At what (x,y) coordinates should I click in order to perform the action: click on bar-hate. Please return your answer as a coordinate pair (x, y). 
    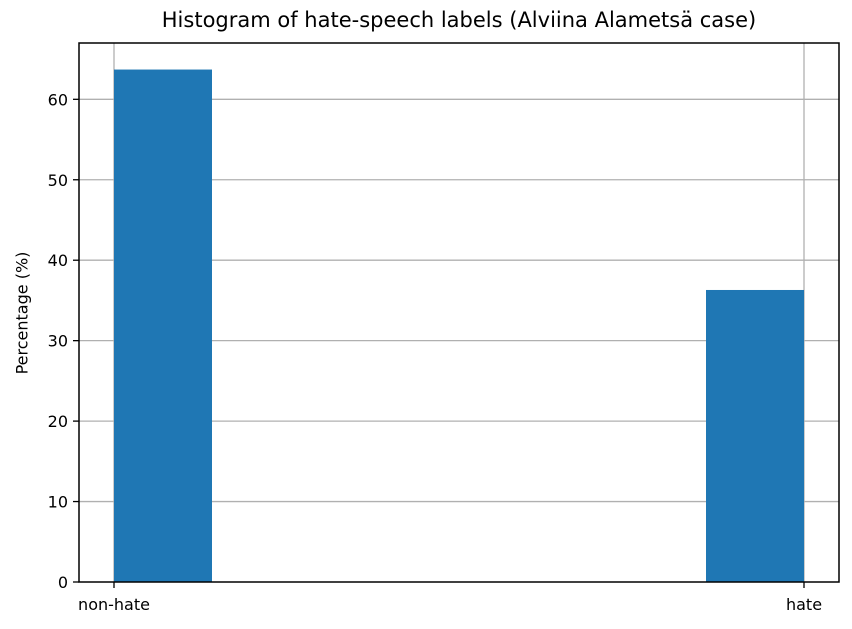
    Looking at the image, I should click on (755, 435).